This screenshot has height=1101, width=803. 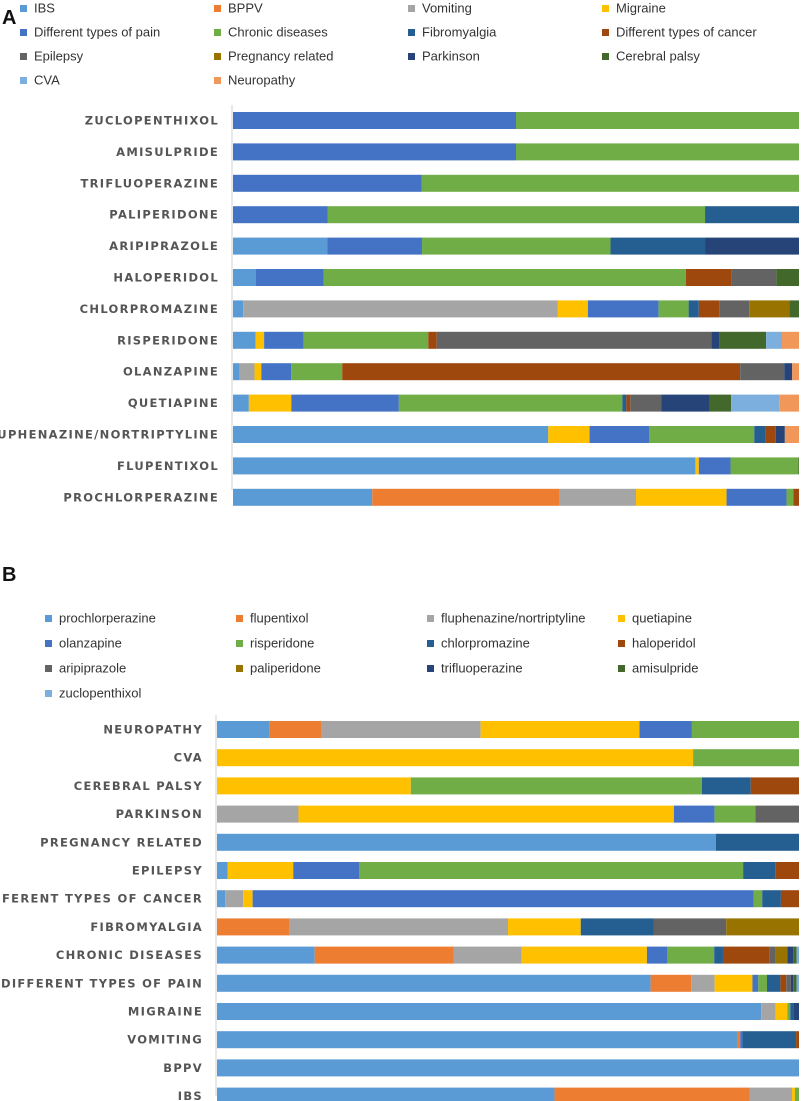 I want to click on category-label-a-paliperidone: PALIPERIDONE, so click(x=164, y=215).